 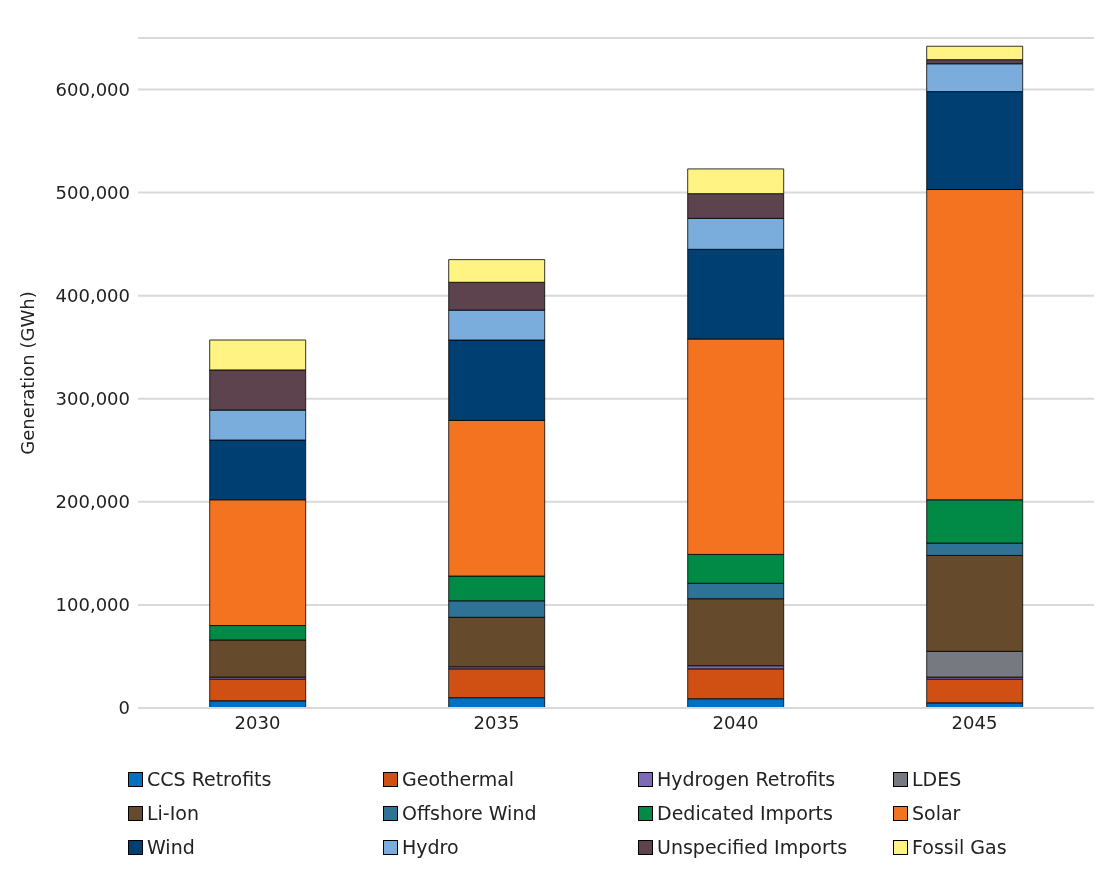 I want to click on legend-label: Hydrogen Retrofits, so click(x=746, y=779).